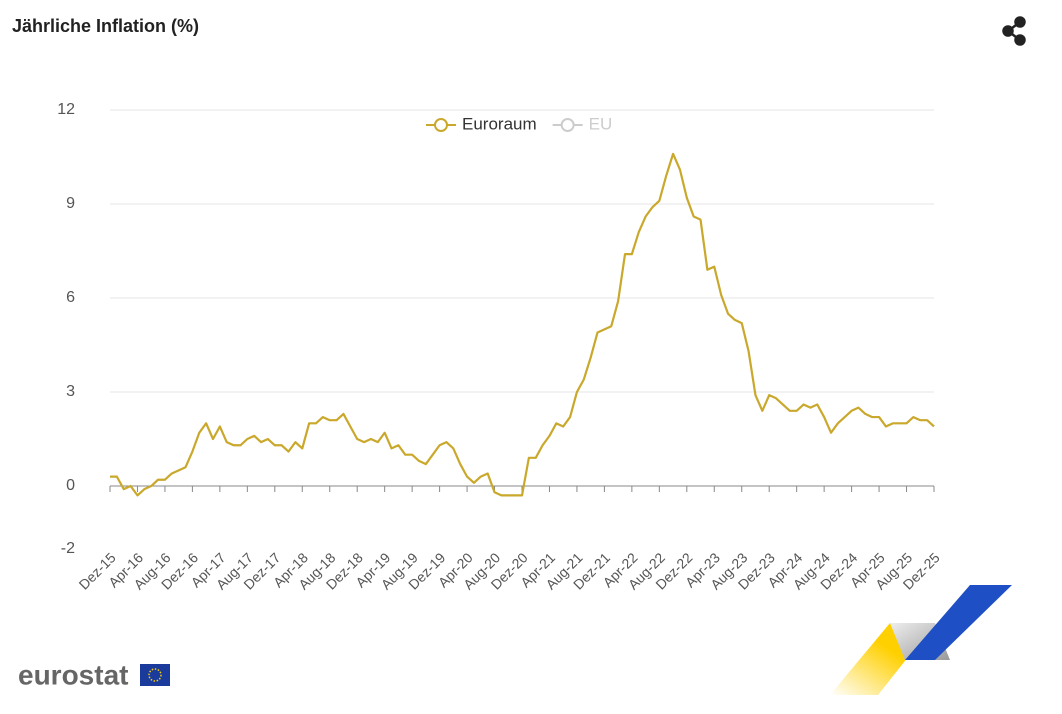 The height and width of the screenshot is (714, 1062). I want to click on y-tick-label: 6, so click(70, 297).